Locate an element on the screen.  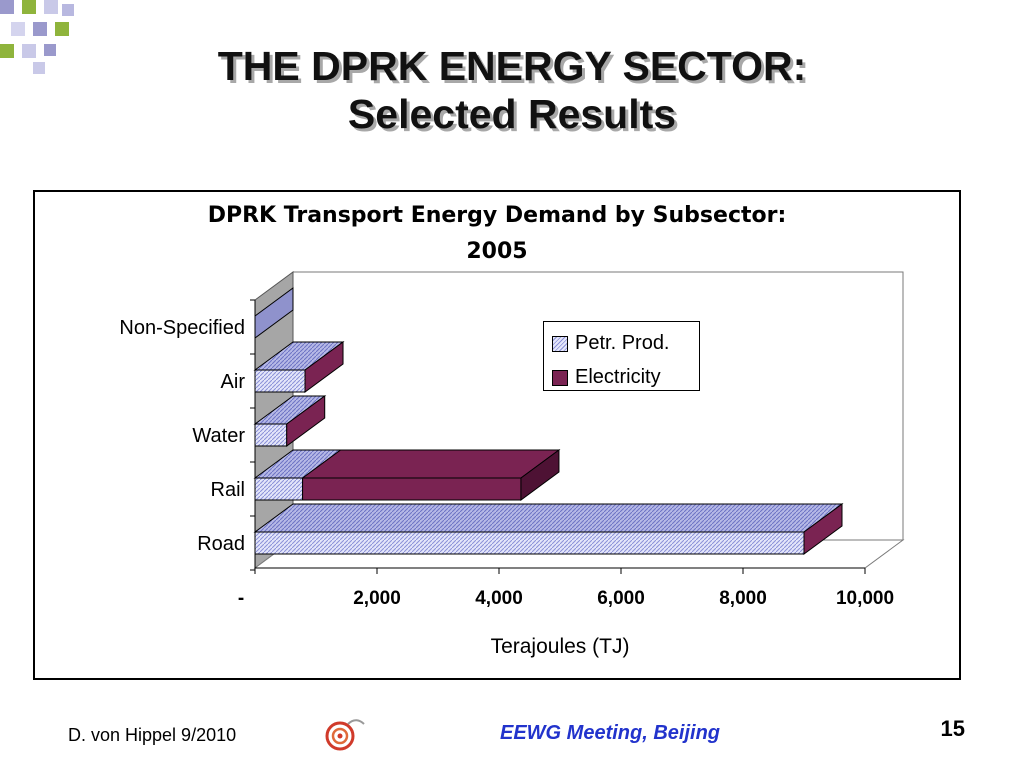
y-label-rail: Rail is located at coordinates (228, 490).